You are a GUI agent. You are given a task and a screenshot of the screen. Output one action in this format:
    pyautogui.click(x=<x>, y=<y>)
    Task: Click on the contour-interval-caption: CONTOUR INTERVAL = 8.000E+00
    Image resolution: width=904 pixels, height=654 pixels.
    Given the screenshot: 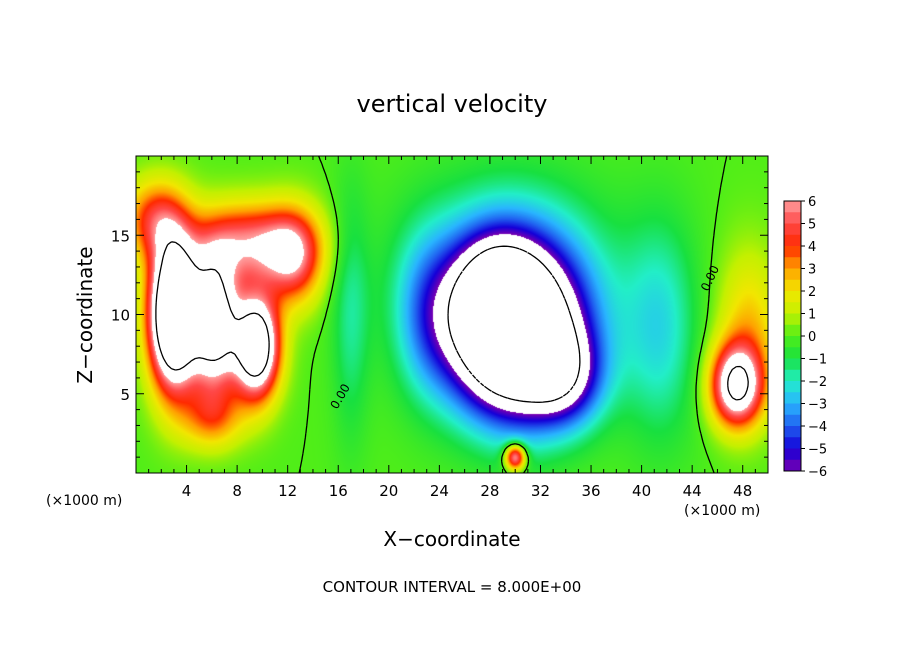 What is the action you would take?
    pyautogui.click(x=452, y=587)
    